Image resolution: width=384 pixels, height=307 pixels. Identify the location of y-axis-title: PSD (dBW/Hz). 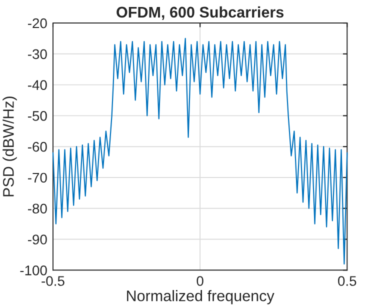
(9, 146).